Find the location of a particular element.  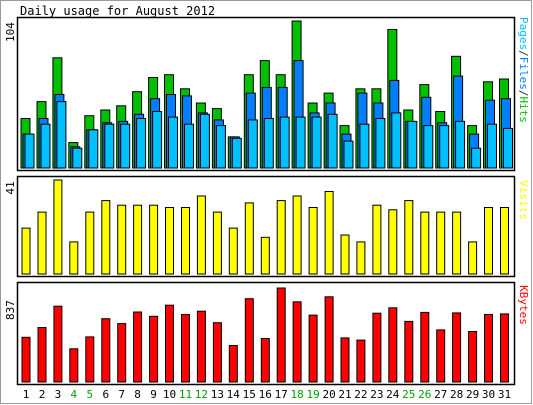

day-label: 12 is located at coordinates (201, 394).